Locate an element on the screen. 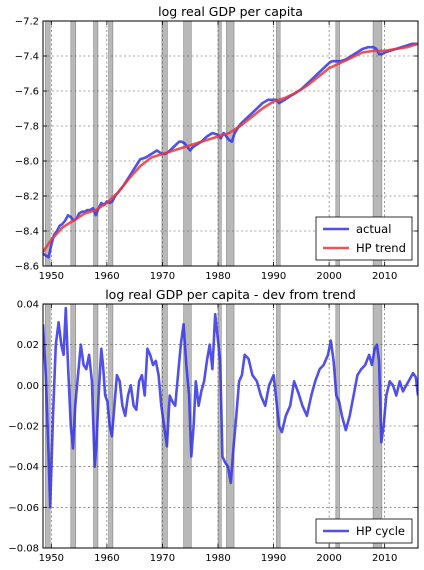  y-tick-label: 0.00 is located at coordinates (28, 386).